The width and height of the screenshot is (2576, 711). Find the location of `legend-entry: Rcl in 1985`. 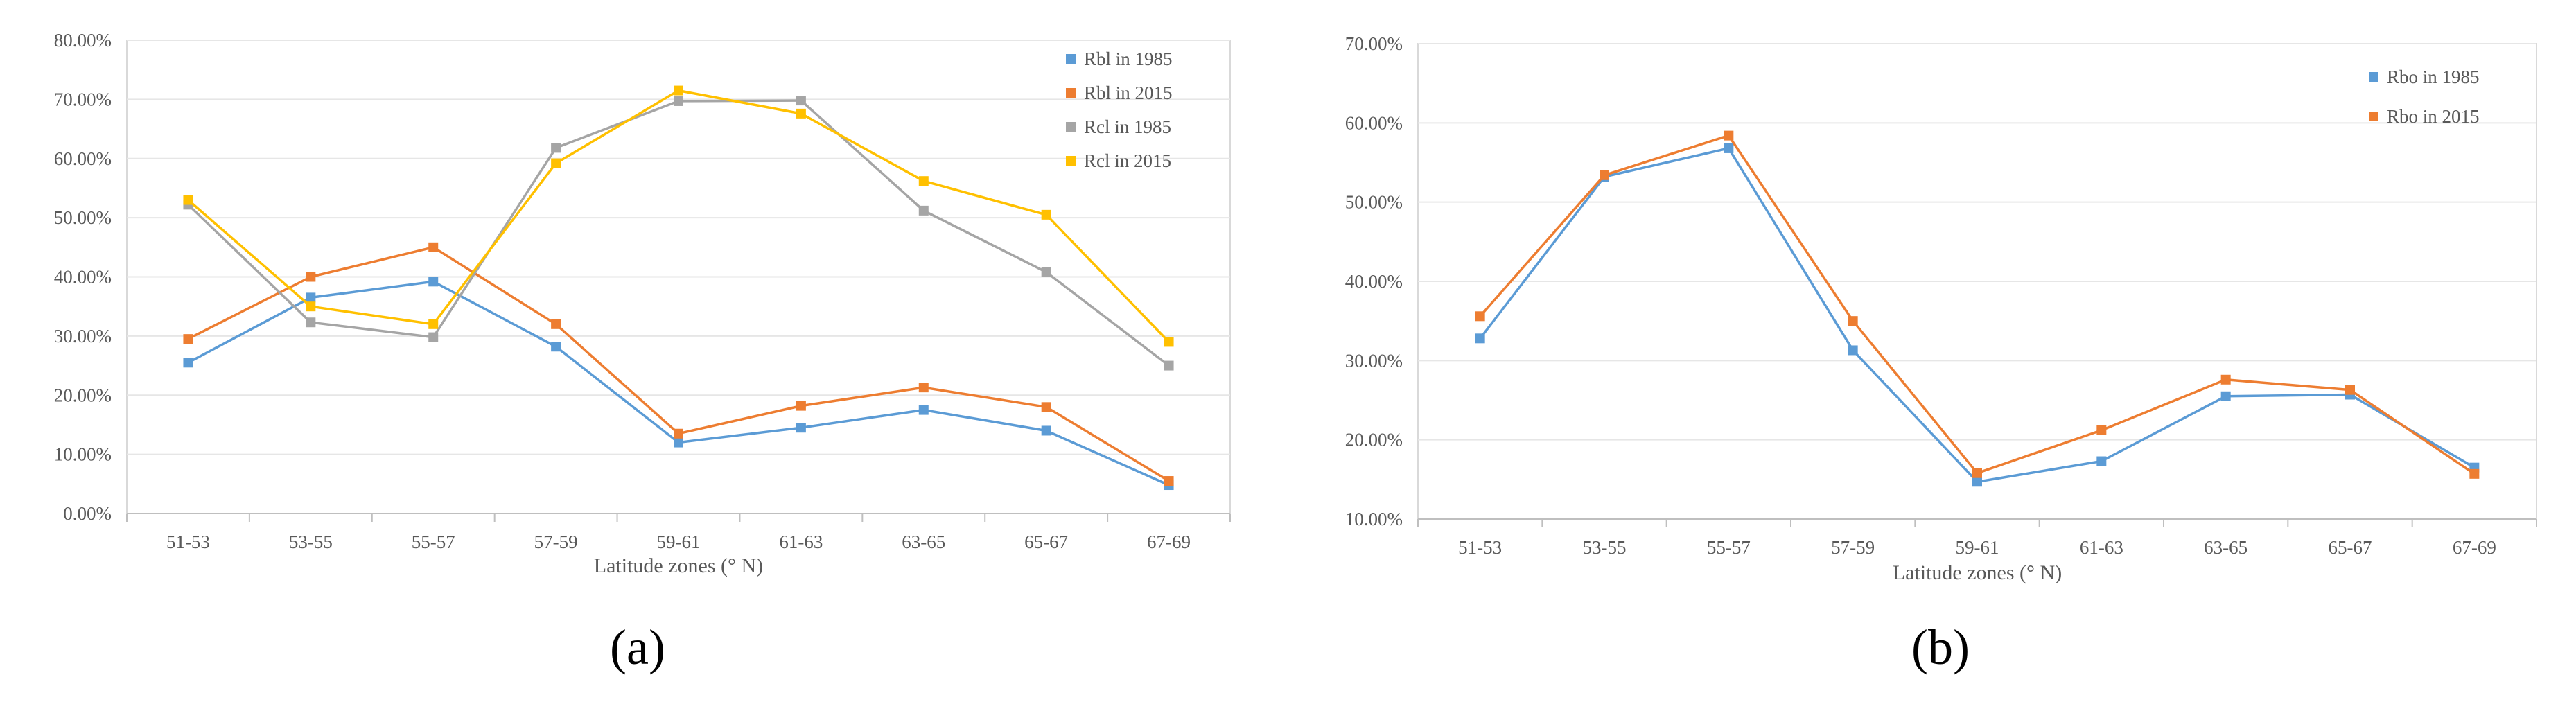

legend-entry: Rcl in 1985 is located at coordinates (1127, 126).